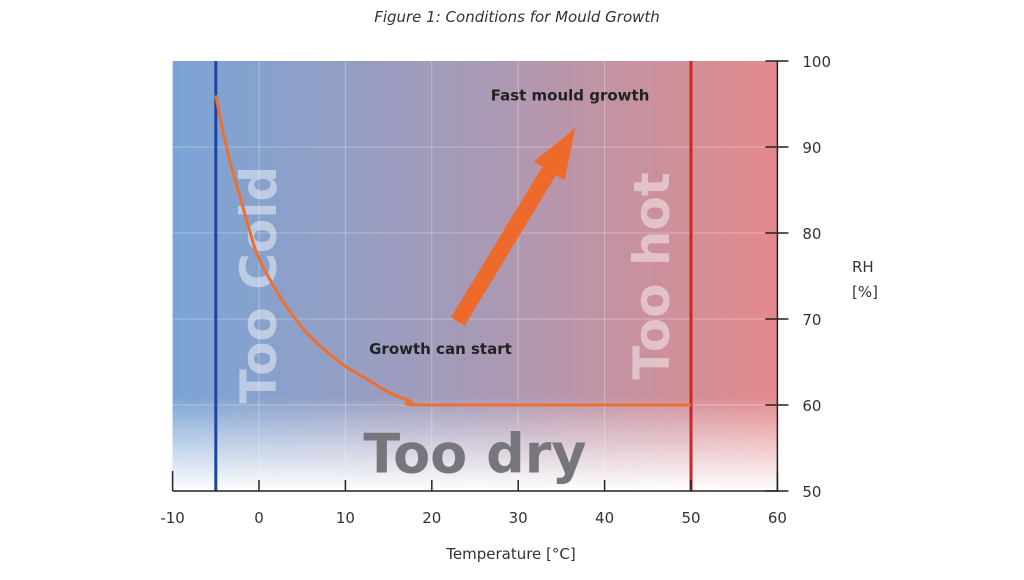 The image size is (1024, 580). I want to click on growth-can-start-label: Growth can start, so click(440, 349).